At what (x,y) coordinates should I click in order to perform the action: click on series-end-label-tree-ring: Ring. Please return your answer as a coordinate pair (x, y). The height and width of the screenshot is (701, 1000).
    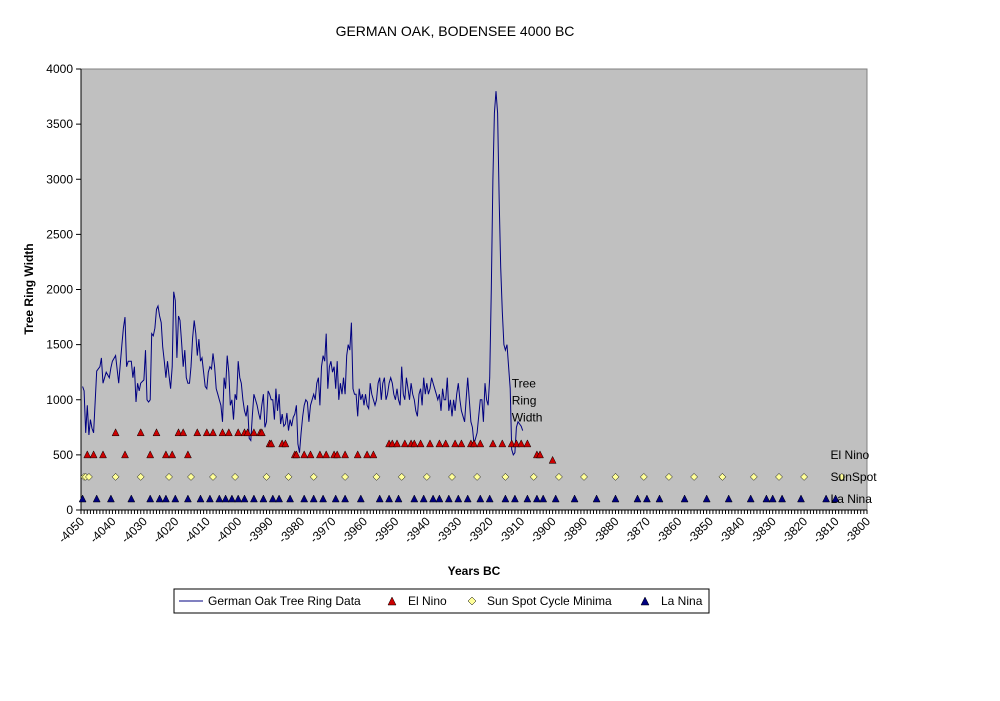
    Looking at the image, I should click on (524, 401).